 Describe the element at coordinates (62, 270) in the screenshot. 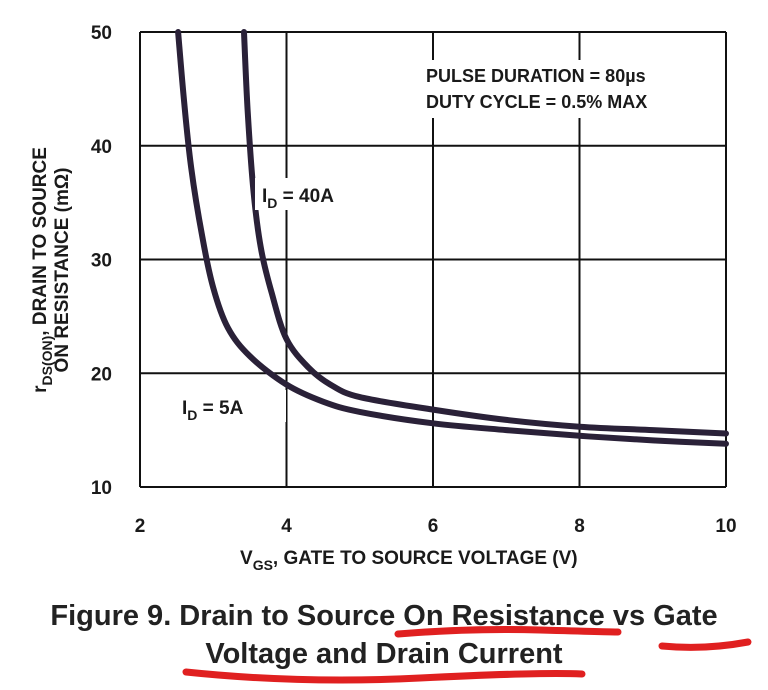

I see `y-axis-label-line2: ON RESISTANCE (mΩ)` at that location.